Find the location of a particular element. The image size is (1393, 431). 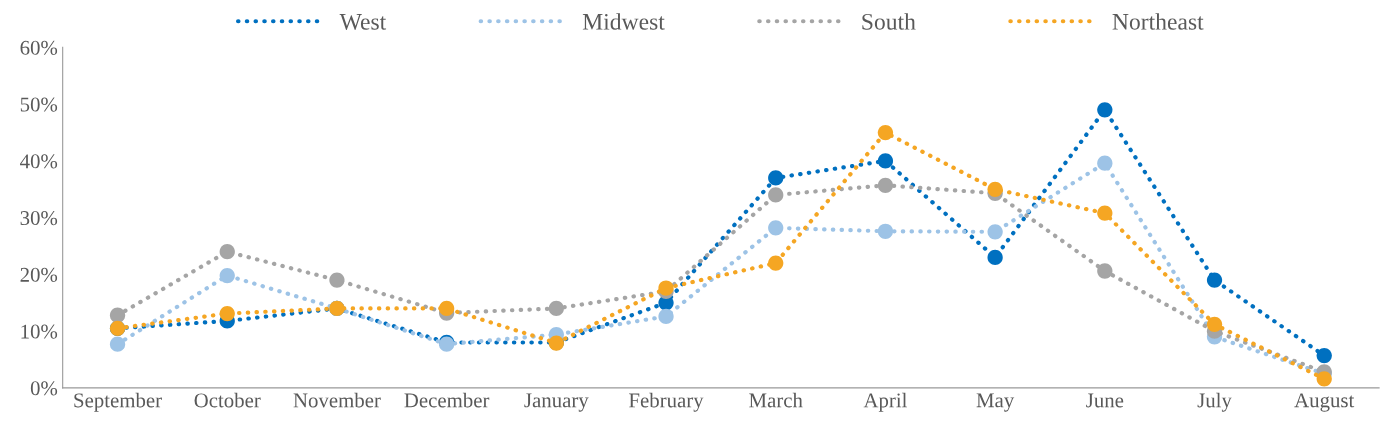

x-tick-label: March is located at coordinates (776, 400).